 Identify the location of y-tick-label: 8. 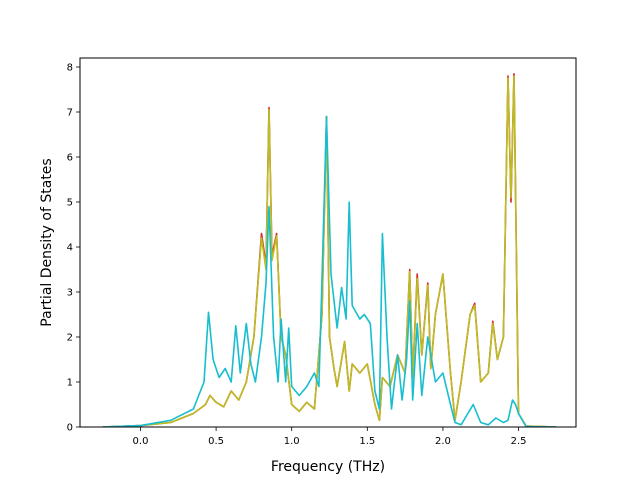
(70, 68).